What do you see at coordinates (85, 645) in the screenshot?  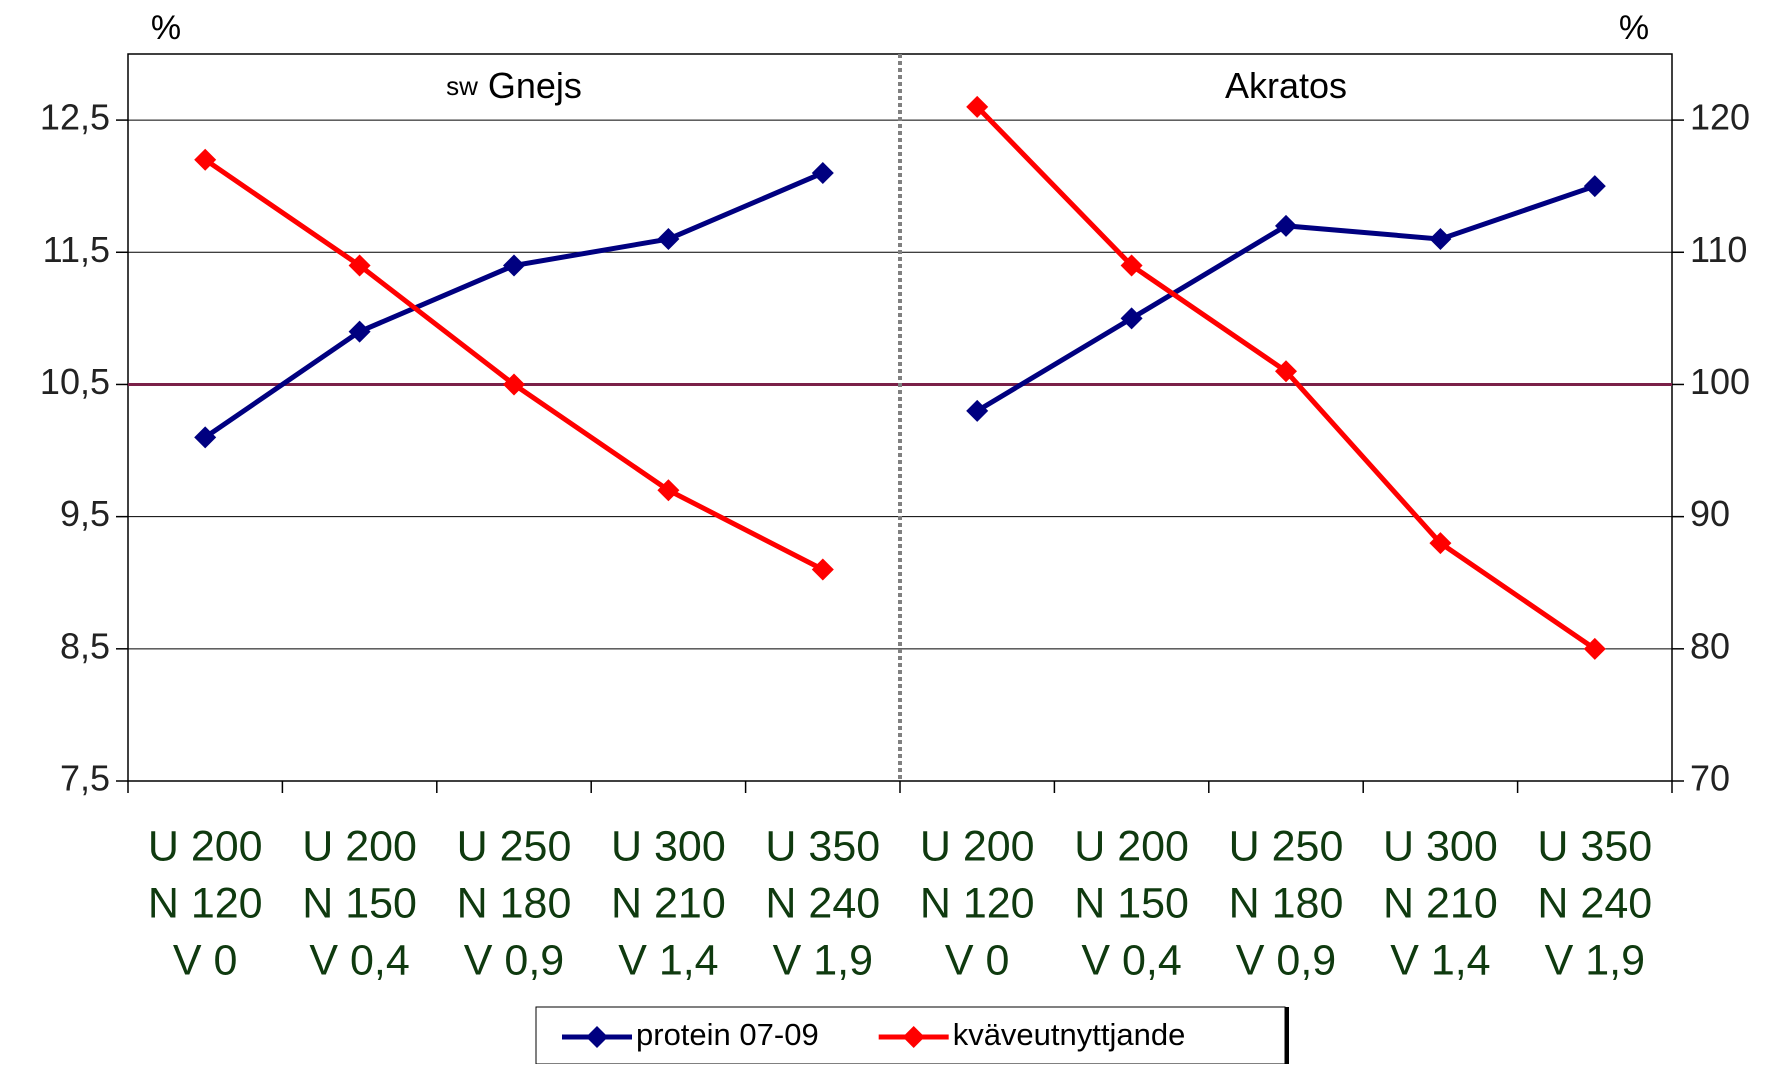 I see `y-tick-label: 8,5` at bounding box center [85, 645].